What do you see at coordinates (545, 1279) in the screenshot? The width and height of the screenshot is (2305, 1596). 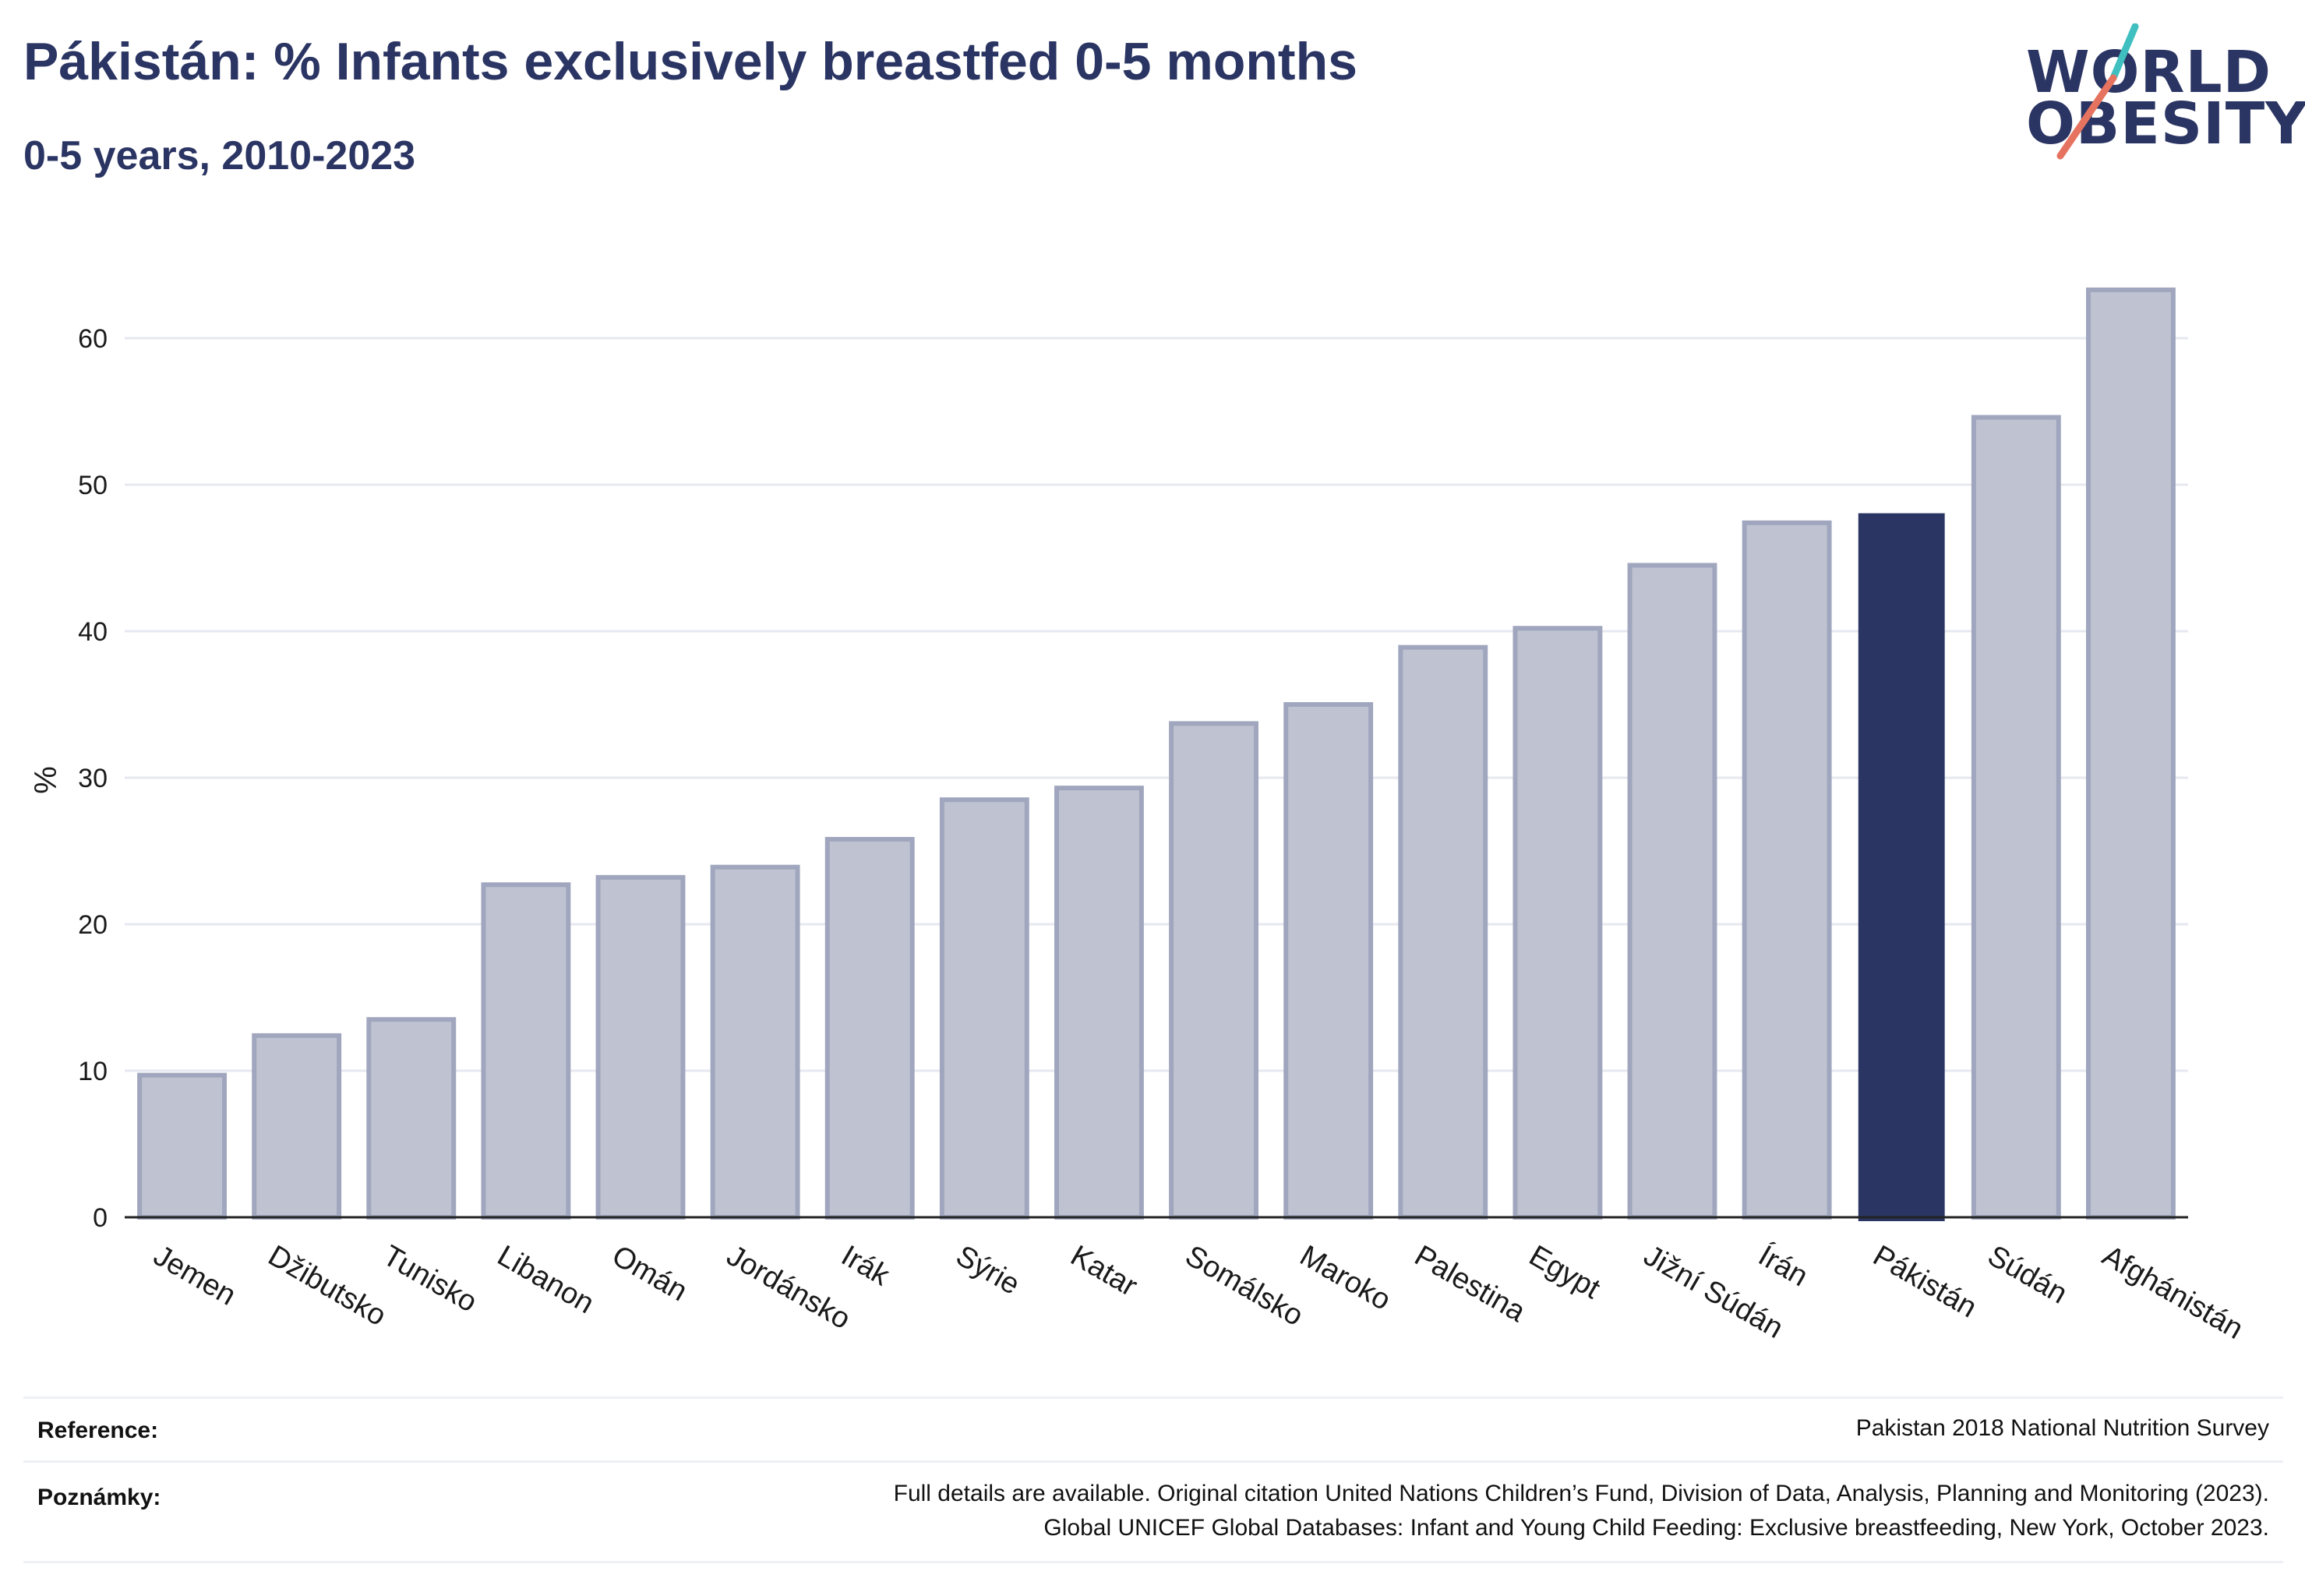 I see `x-tick-label: Libanon` at bounding box center [545, 1279].